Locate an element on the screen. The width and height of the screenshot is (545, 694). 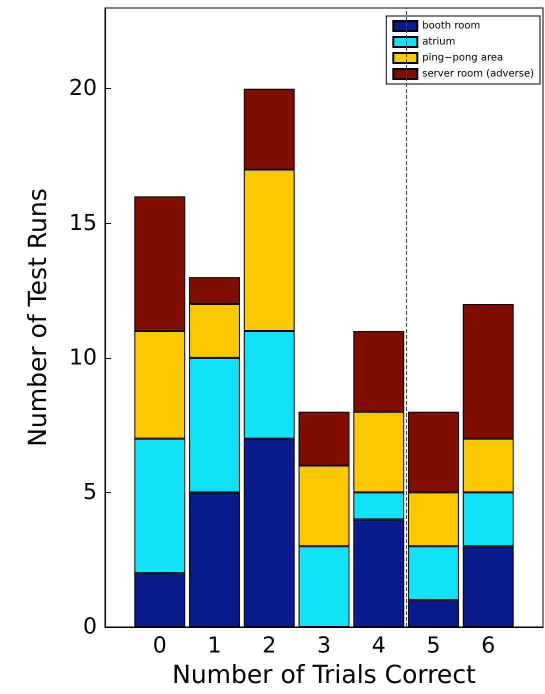
y-tick-label: 0 is located at coordinates (90, 627).